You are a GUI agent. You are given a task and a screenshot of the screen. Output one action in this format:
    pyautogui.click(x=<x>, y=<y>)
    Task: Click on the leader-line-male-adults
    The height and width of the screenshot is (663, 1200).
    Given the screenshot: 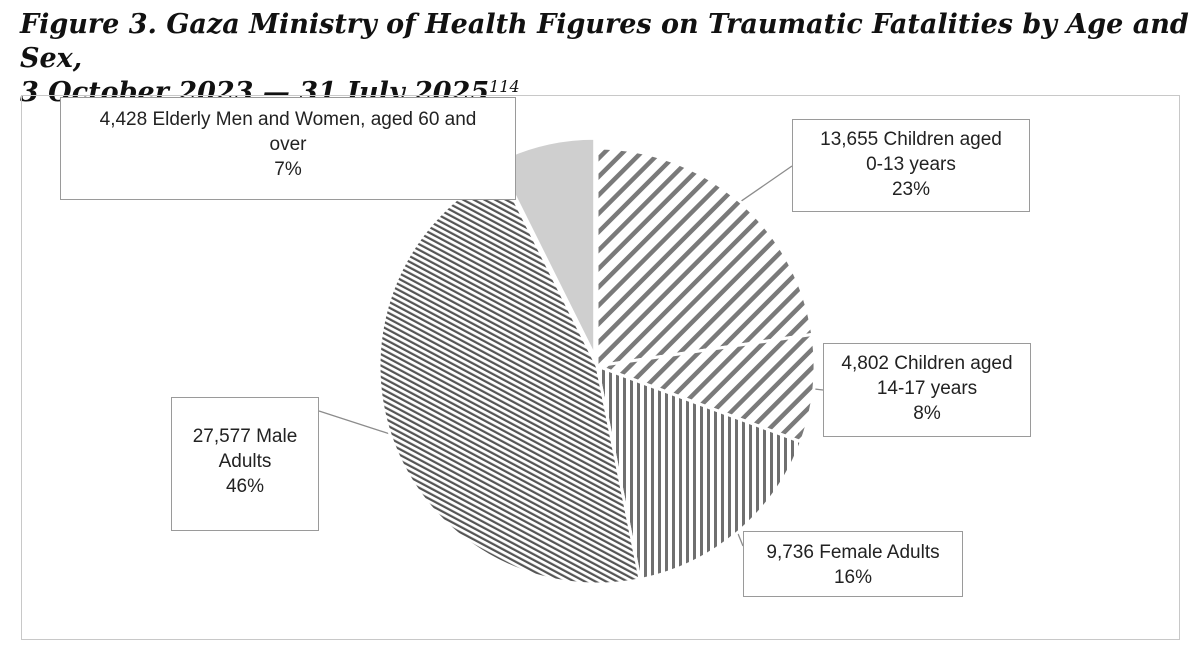 What is the action you would take?
    pyautogui.click(x=356, y=423)
    